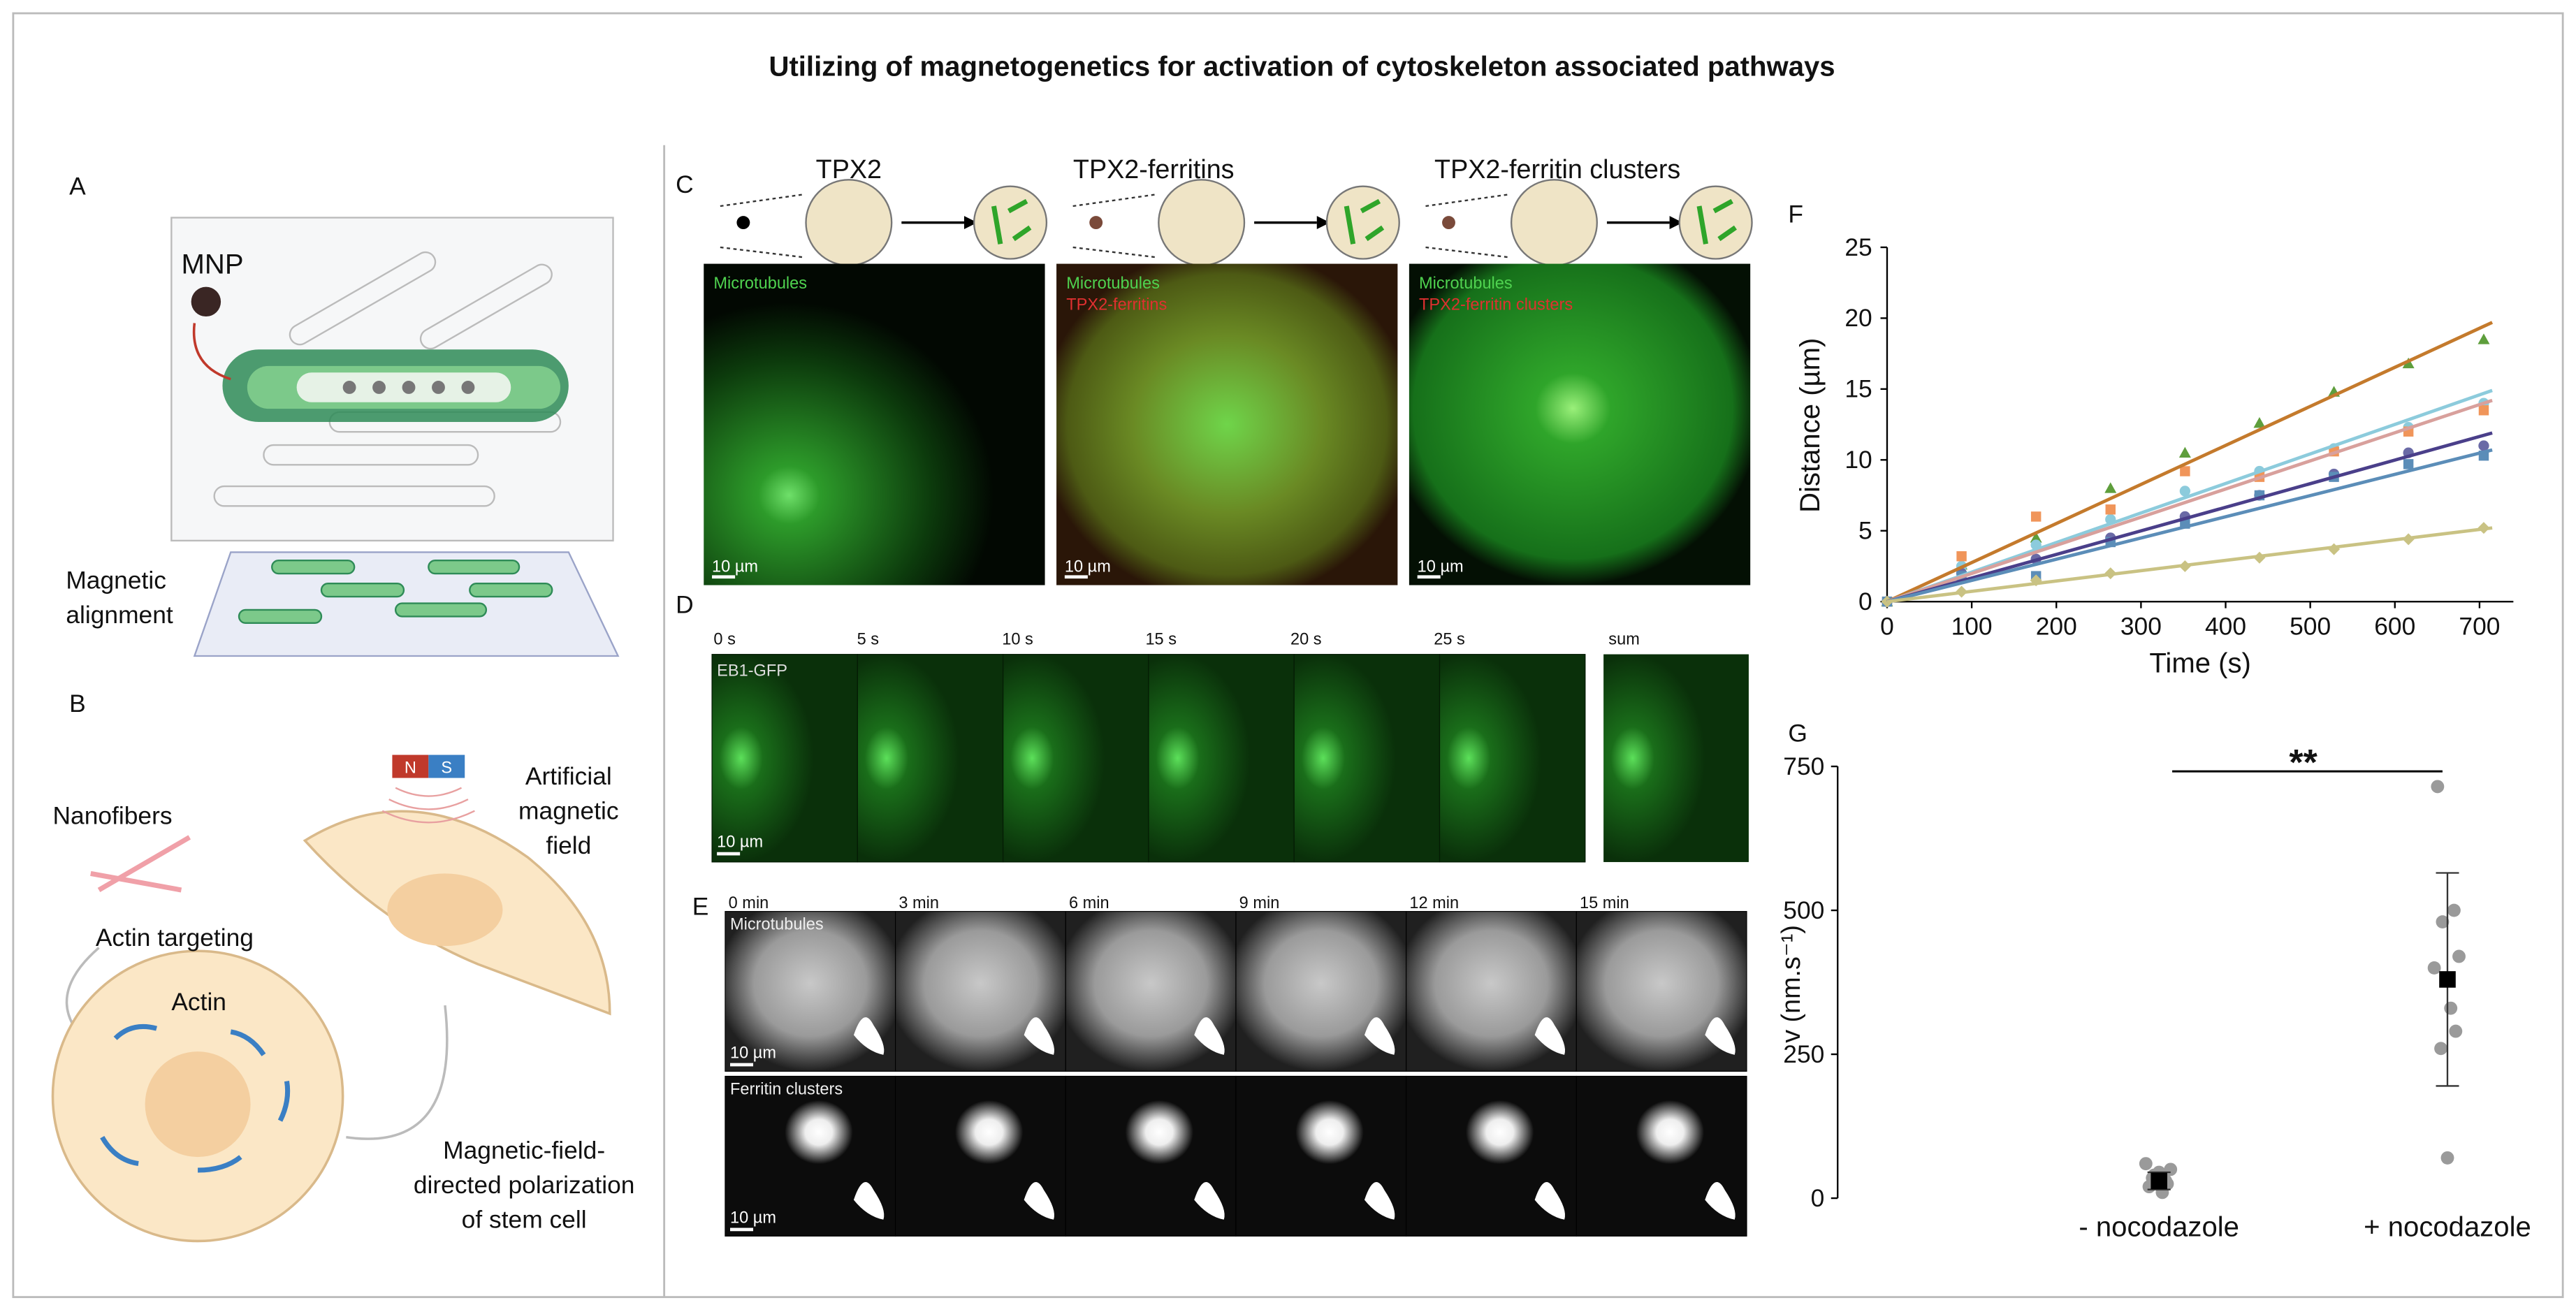 The width and height of the screenshot is (2576, 1312). Describe the element at coordinates (1676, 758) in the screenshot. I see `sum-image` at that location.